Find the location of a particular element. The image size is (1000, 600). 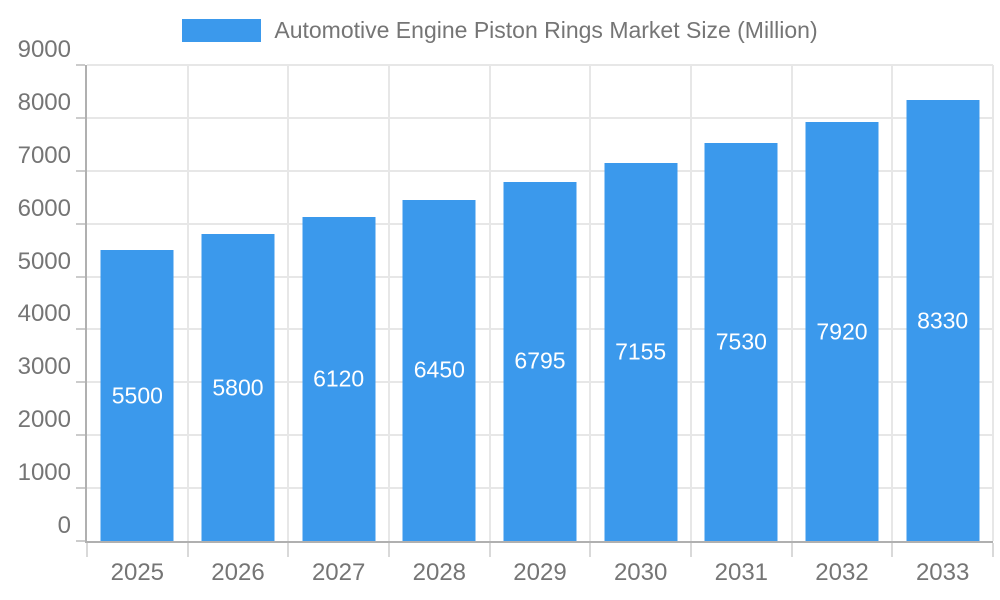

bar-value-label: 8330 is located at coordinates (943, 320).